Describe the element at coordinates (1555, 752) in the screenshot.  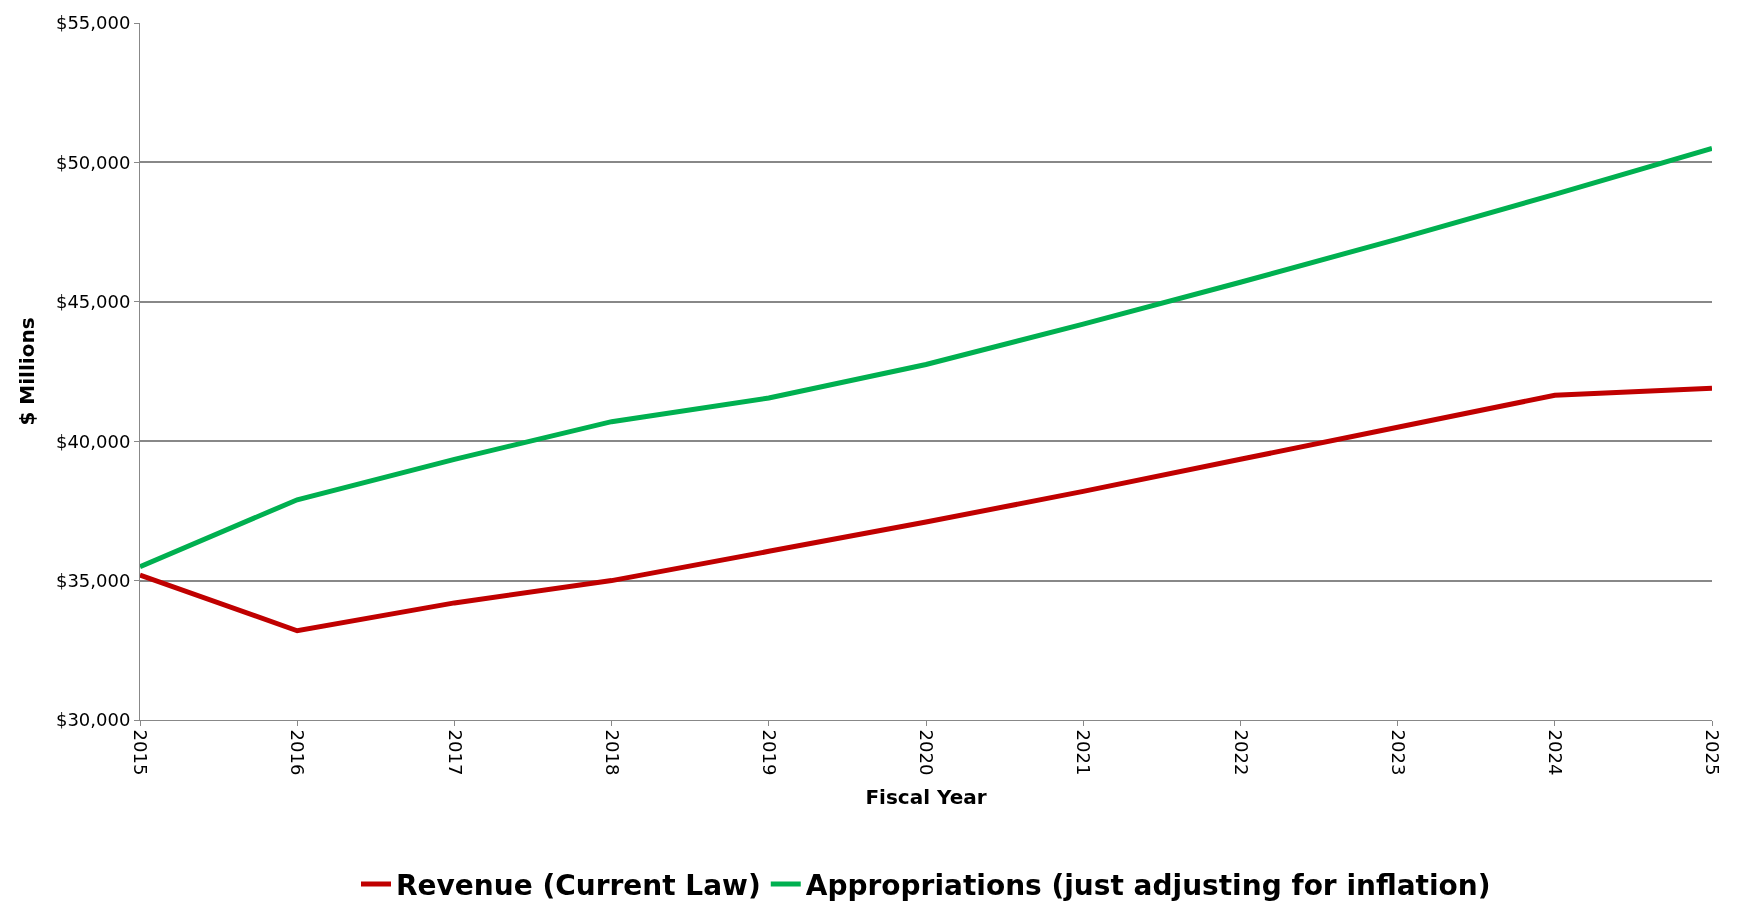
I see `x-tick-label: 2024` at that location.